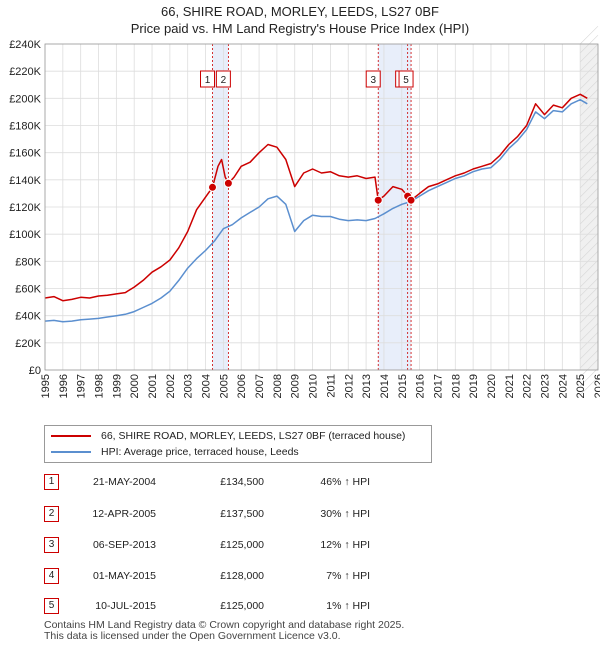 The width and height of the screenshot is (600, 650). What do you see at coordinates (28, 290) in the screenshot?
I see `y-tick-label: £60K` at bounding box center [28, 290].